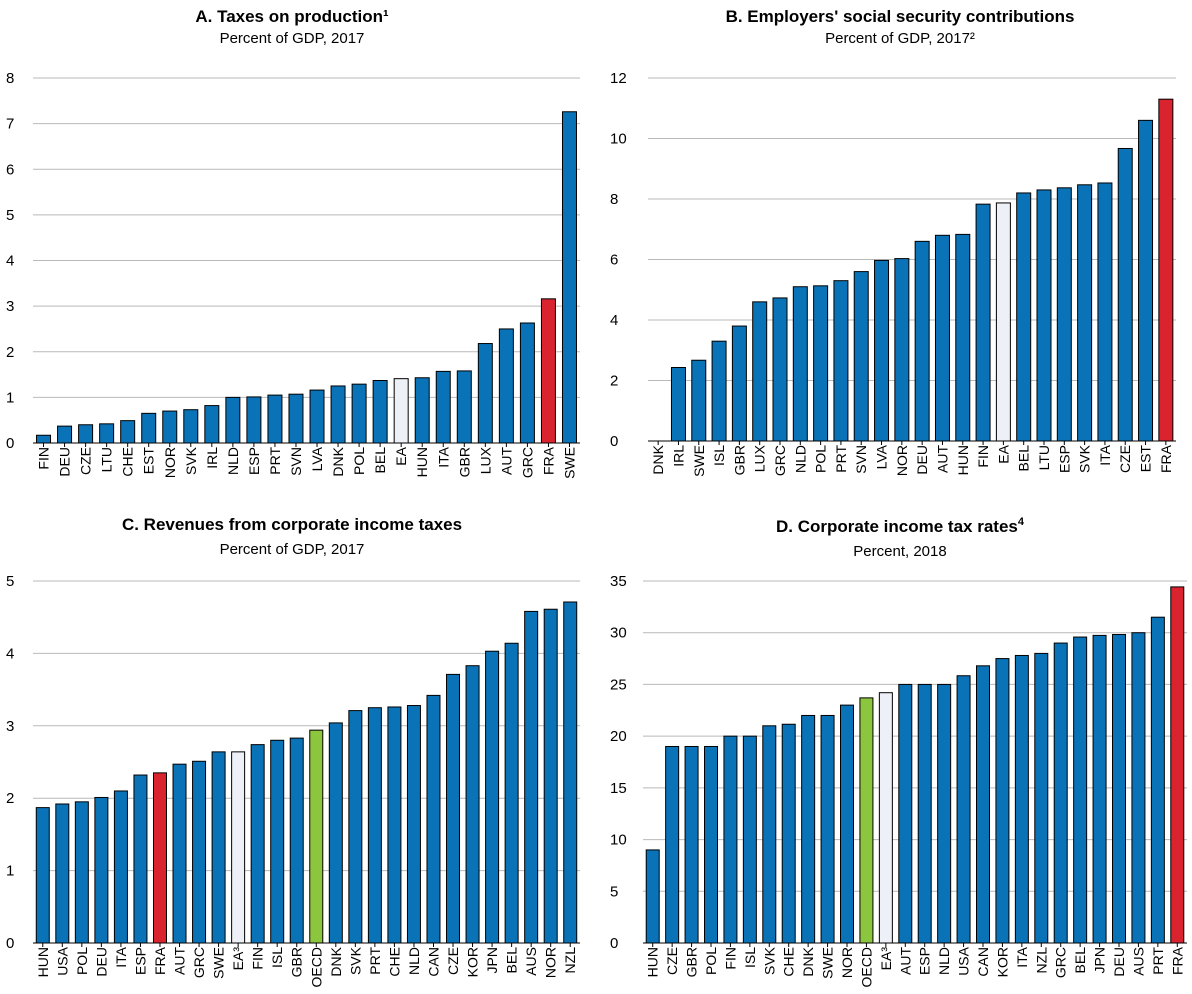 This screenshot has width=1192, height=994. Describe the element at coordinates (1125, 459) in the screenshot. I see `panel-b-category-label: CZE` at that location.